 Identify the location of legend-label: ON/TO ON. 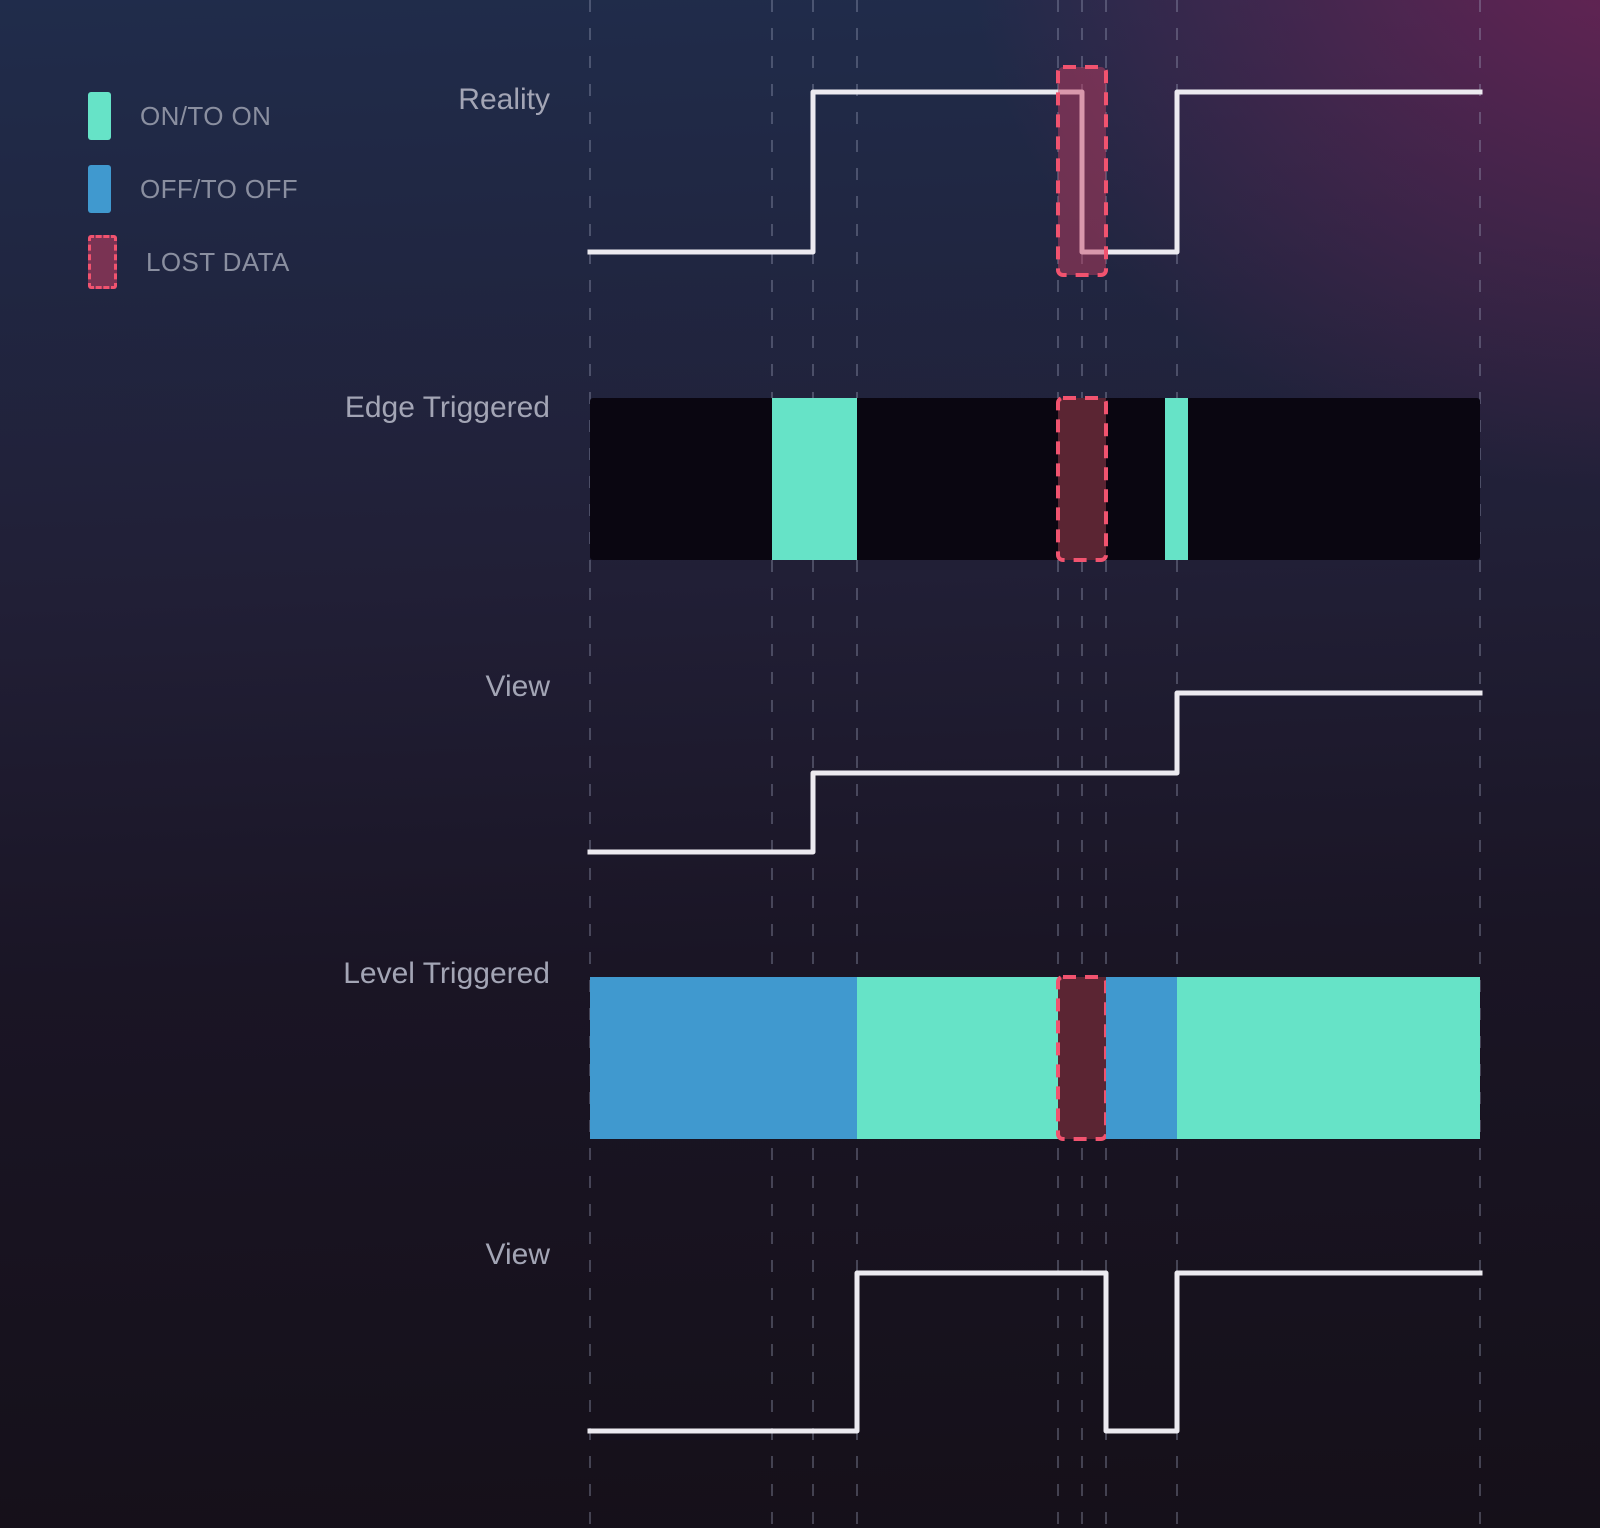
(206, 115).